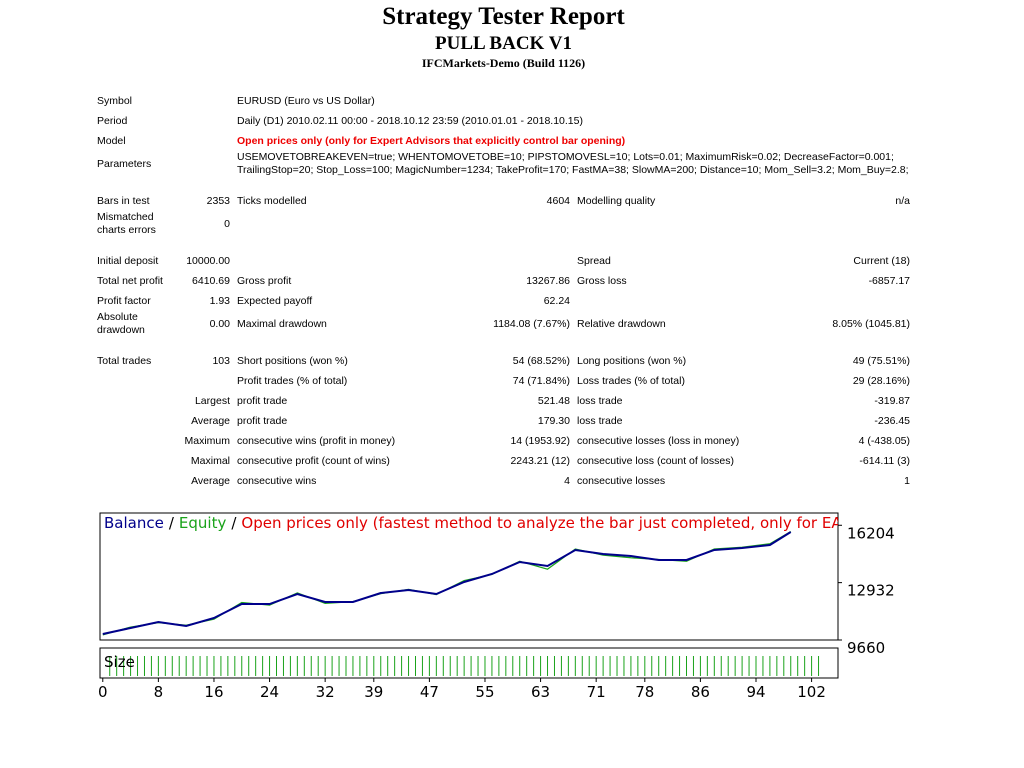  What do you see at coordinates (602, 280) in the screenshot?
I see `stat-label: Gross loss` at bounding box center [602, 280].